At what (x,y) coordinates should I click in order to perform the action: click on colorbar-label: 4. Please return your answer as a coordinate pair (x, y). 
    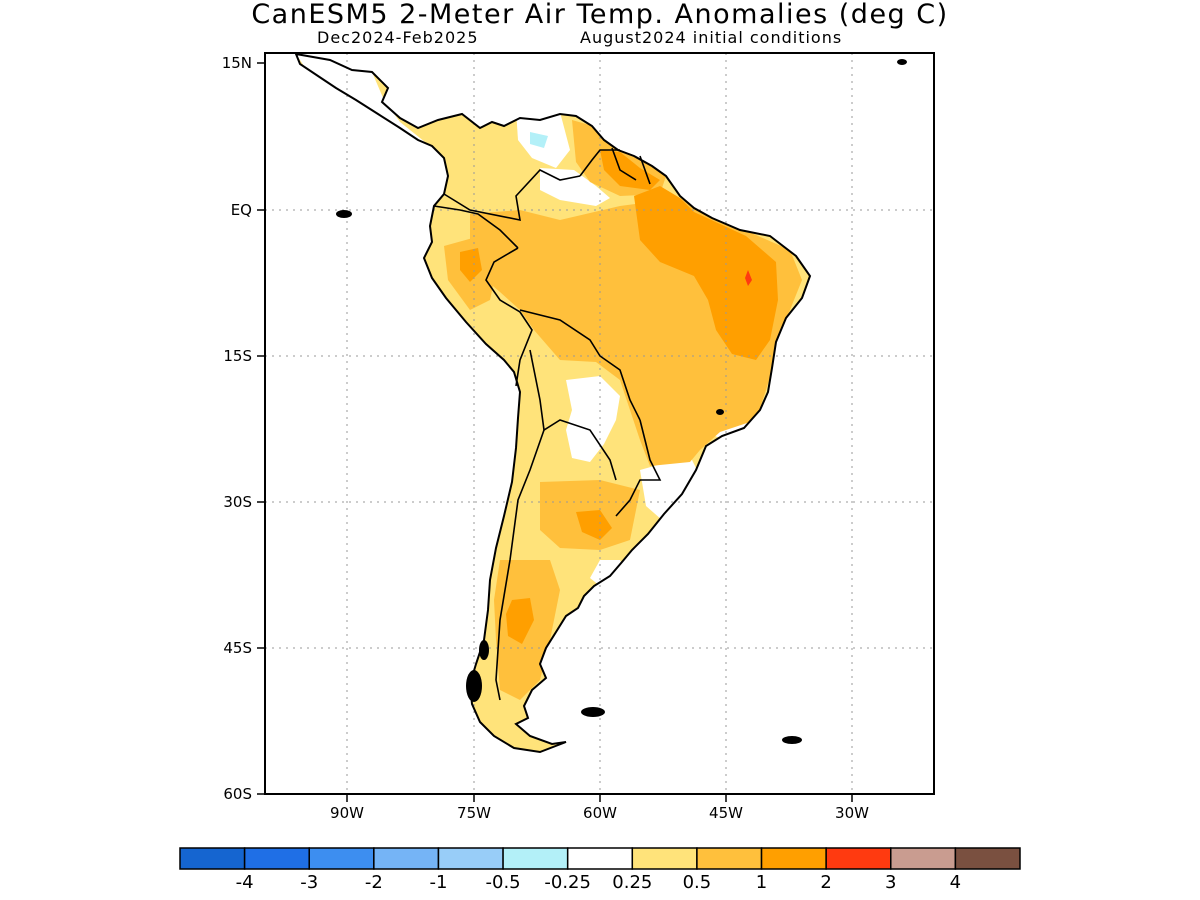
    Looking at the image, I should click on (955, 882).